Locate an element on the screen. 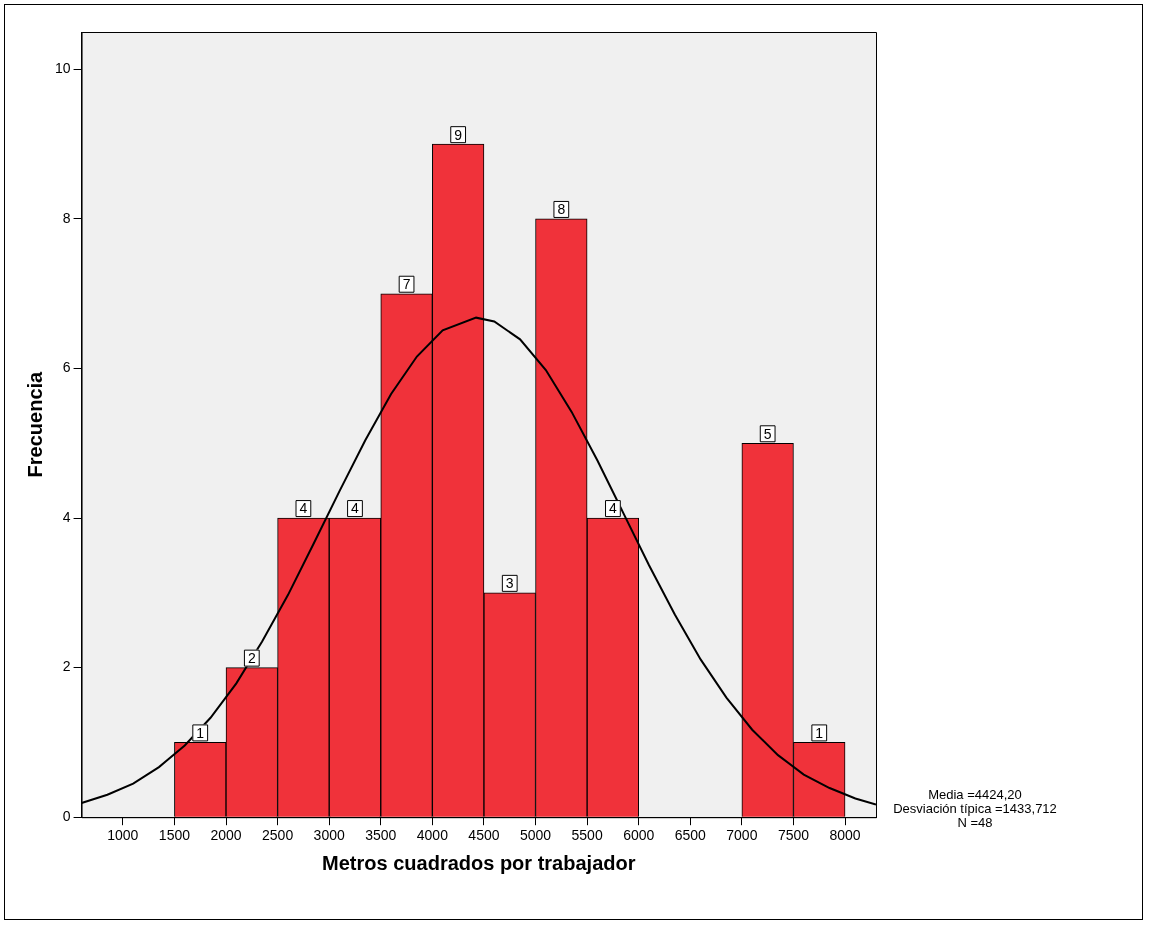  data-label: 5 is located at coordinates (767, 433).